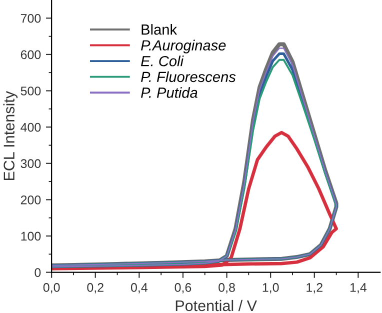 The height and width of the screenshot is (313, 382). What do you see at coordinates (314, 288) in the screenshot?
I see `x-tick-label: 1,2` at bounding box center [314, 288].